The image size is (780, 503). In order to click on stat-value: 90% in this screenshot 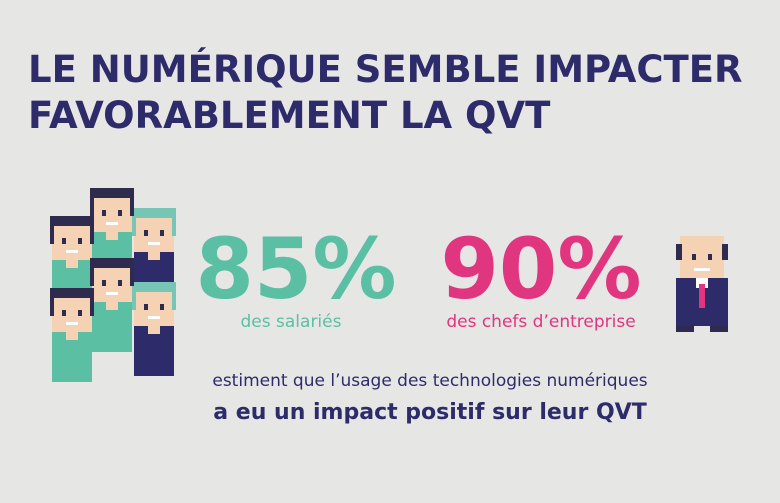, I will do `click(540, 269)`.